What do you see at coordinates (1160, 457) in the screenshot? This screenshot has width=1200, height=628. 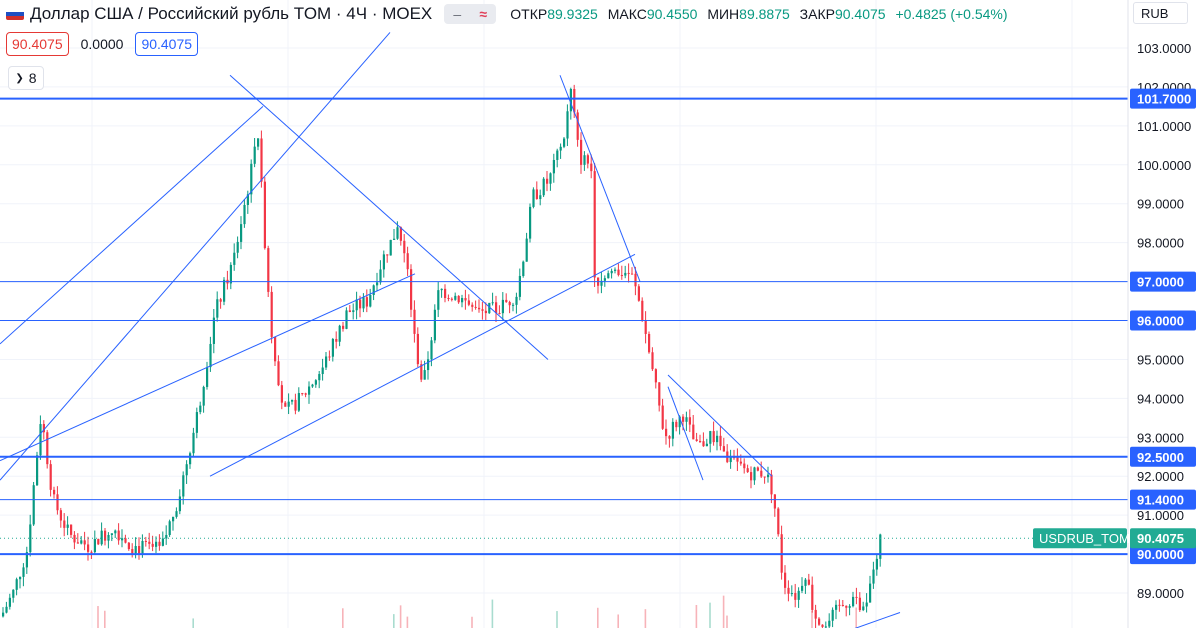 I see `level-label: 92.5000` at bounding box center [1160, 457].